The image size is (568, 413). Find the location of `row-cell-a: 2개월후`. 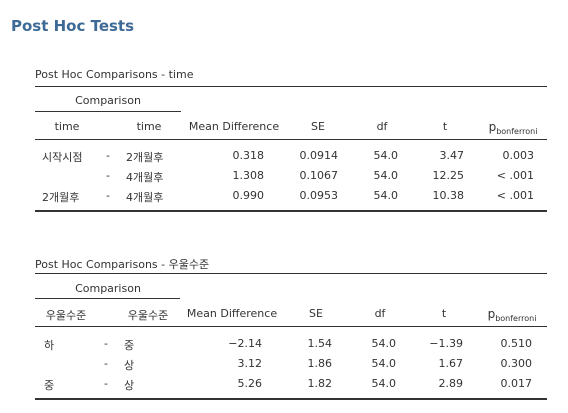

row-cell-a: 2개월후 is located at coordinates (61, 197).